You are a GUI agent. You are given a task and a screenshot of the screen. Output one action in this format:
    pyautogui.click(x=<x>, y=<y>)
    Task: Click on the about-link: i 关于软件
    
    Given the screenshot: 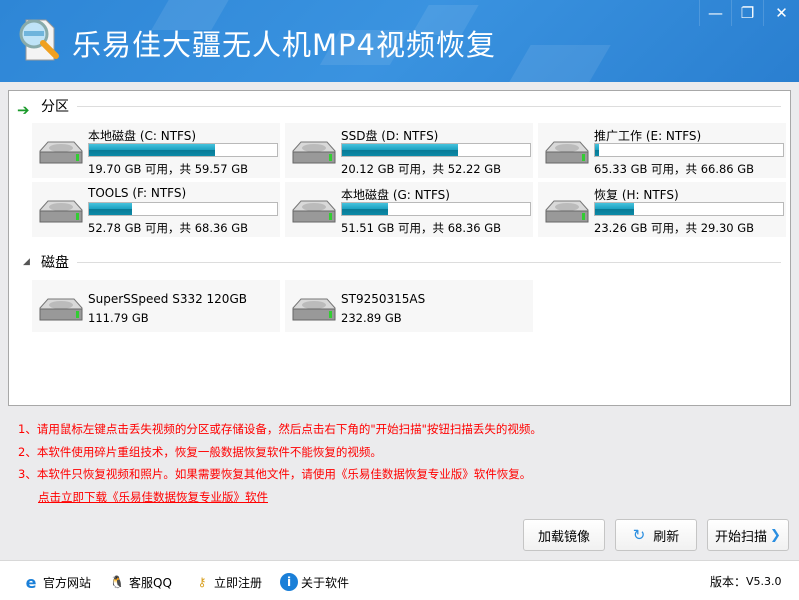 What is the action you would take?
    pyautogui.click(x=314, y=582)
    